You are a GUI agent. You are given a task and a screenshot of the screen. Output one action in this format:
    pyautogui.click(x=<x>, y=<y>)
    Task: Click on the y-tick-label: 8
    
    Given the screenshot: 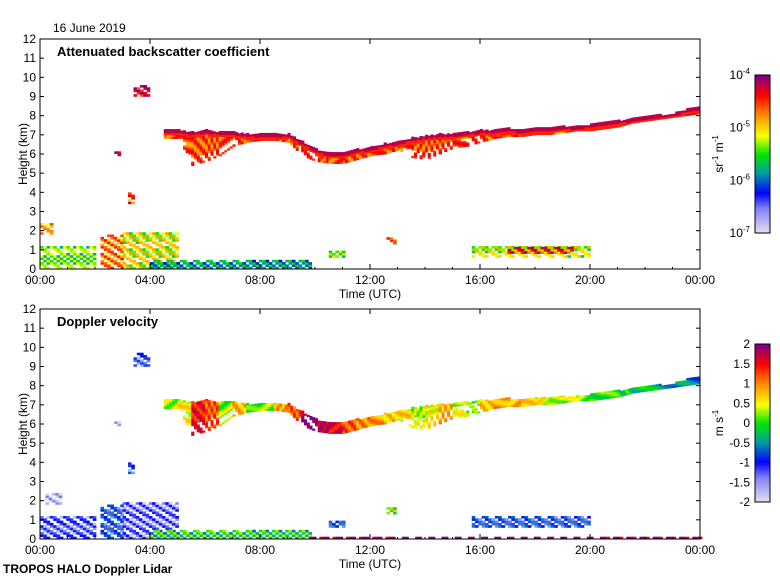 What is the action you would take?
    pyautogui.click(x=32, y=386)
    